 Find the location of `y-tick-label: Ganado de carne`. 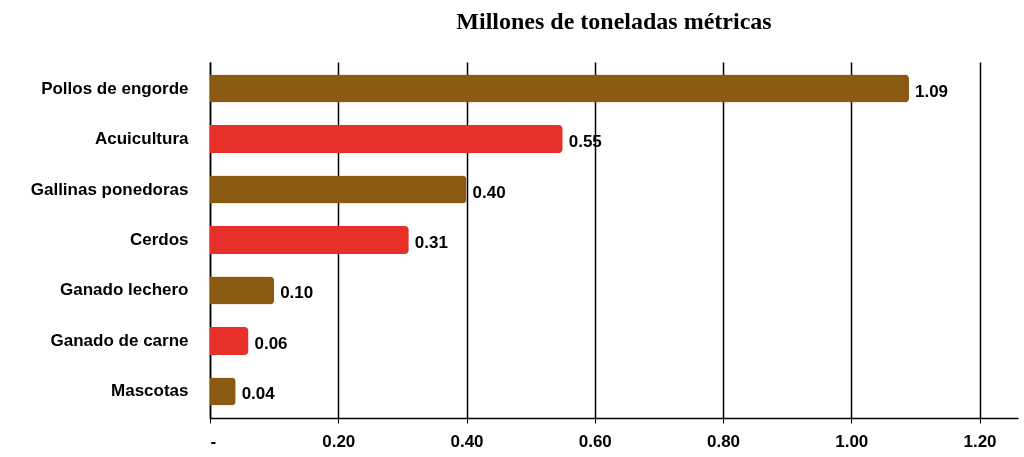

y-tick-label: Ganado de carne is located at coordinates (119, 340).